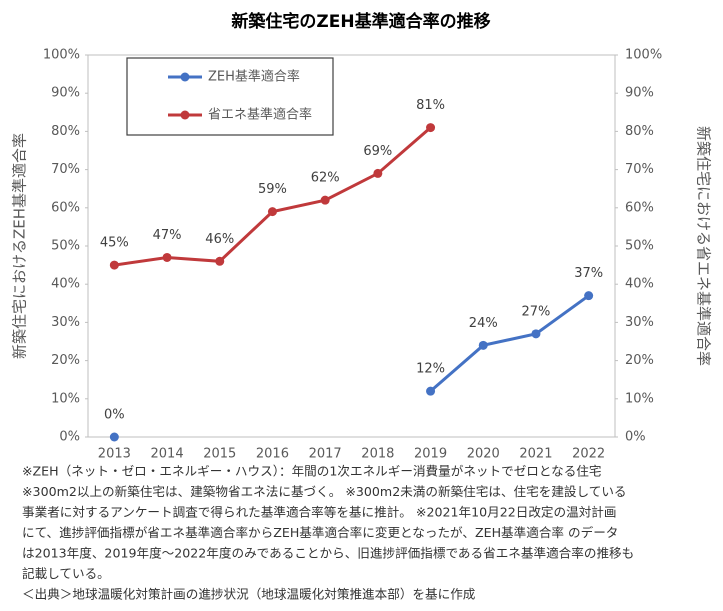  Describe the element at coordinates (639, 284) in the screenshot. I see `y2-tick-label: 40%` at that location.